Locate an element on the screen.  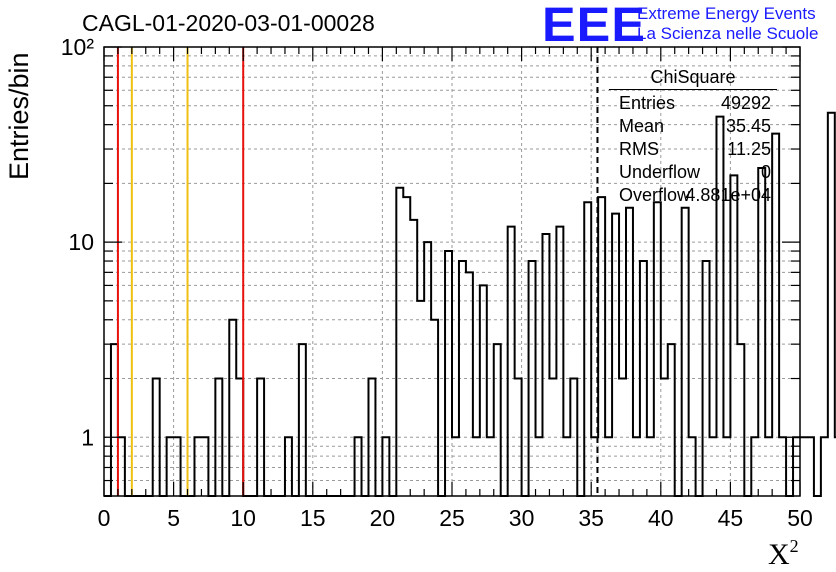
eee-logo: EEE is located at coordinates (594, 26).